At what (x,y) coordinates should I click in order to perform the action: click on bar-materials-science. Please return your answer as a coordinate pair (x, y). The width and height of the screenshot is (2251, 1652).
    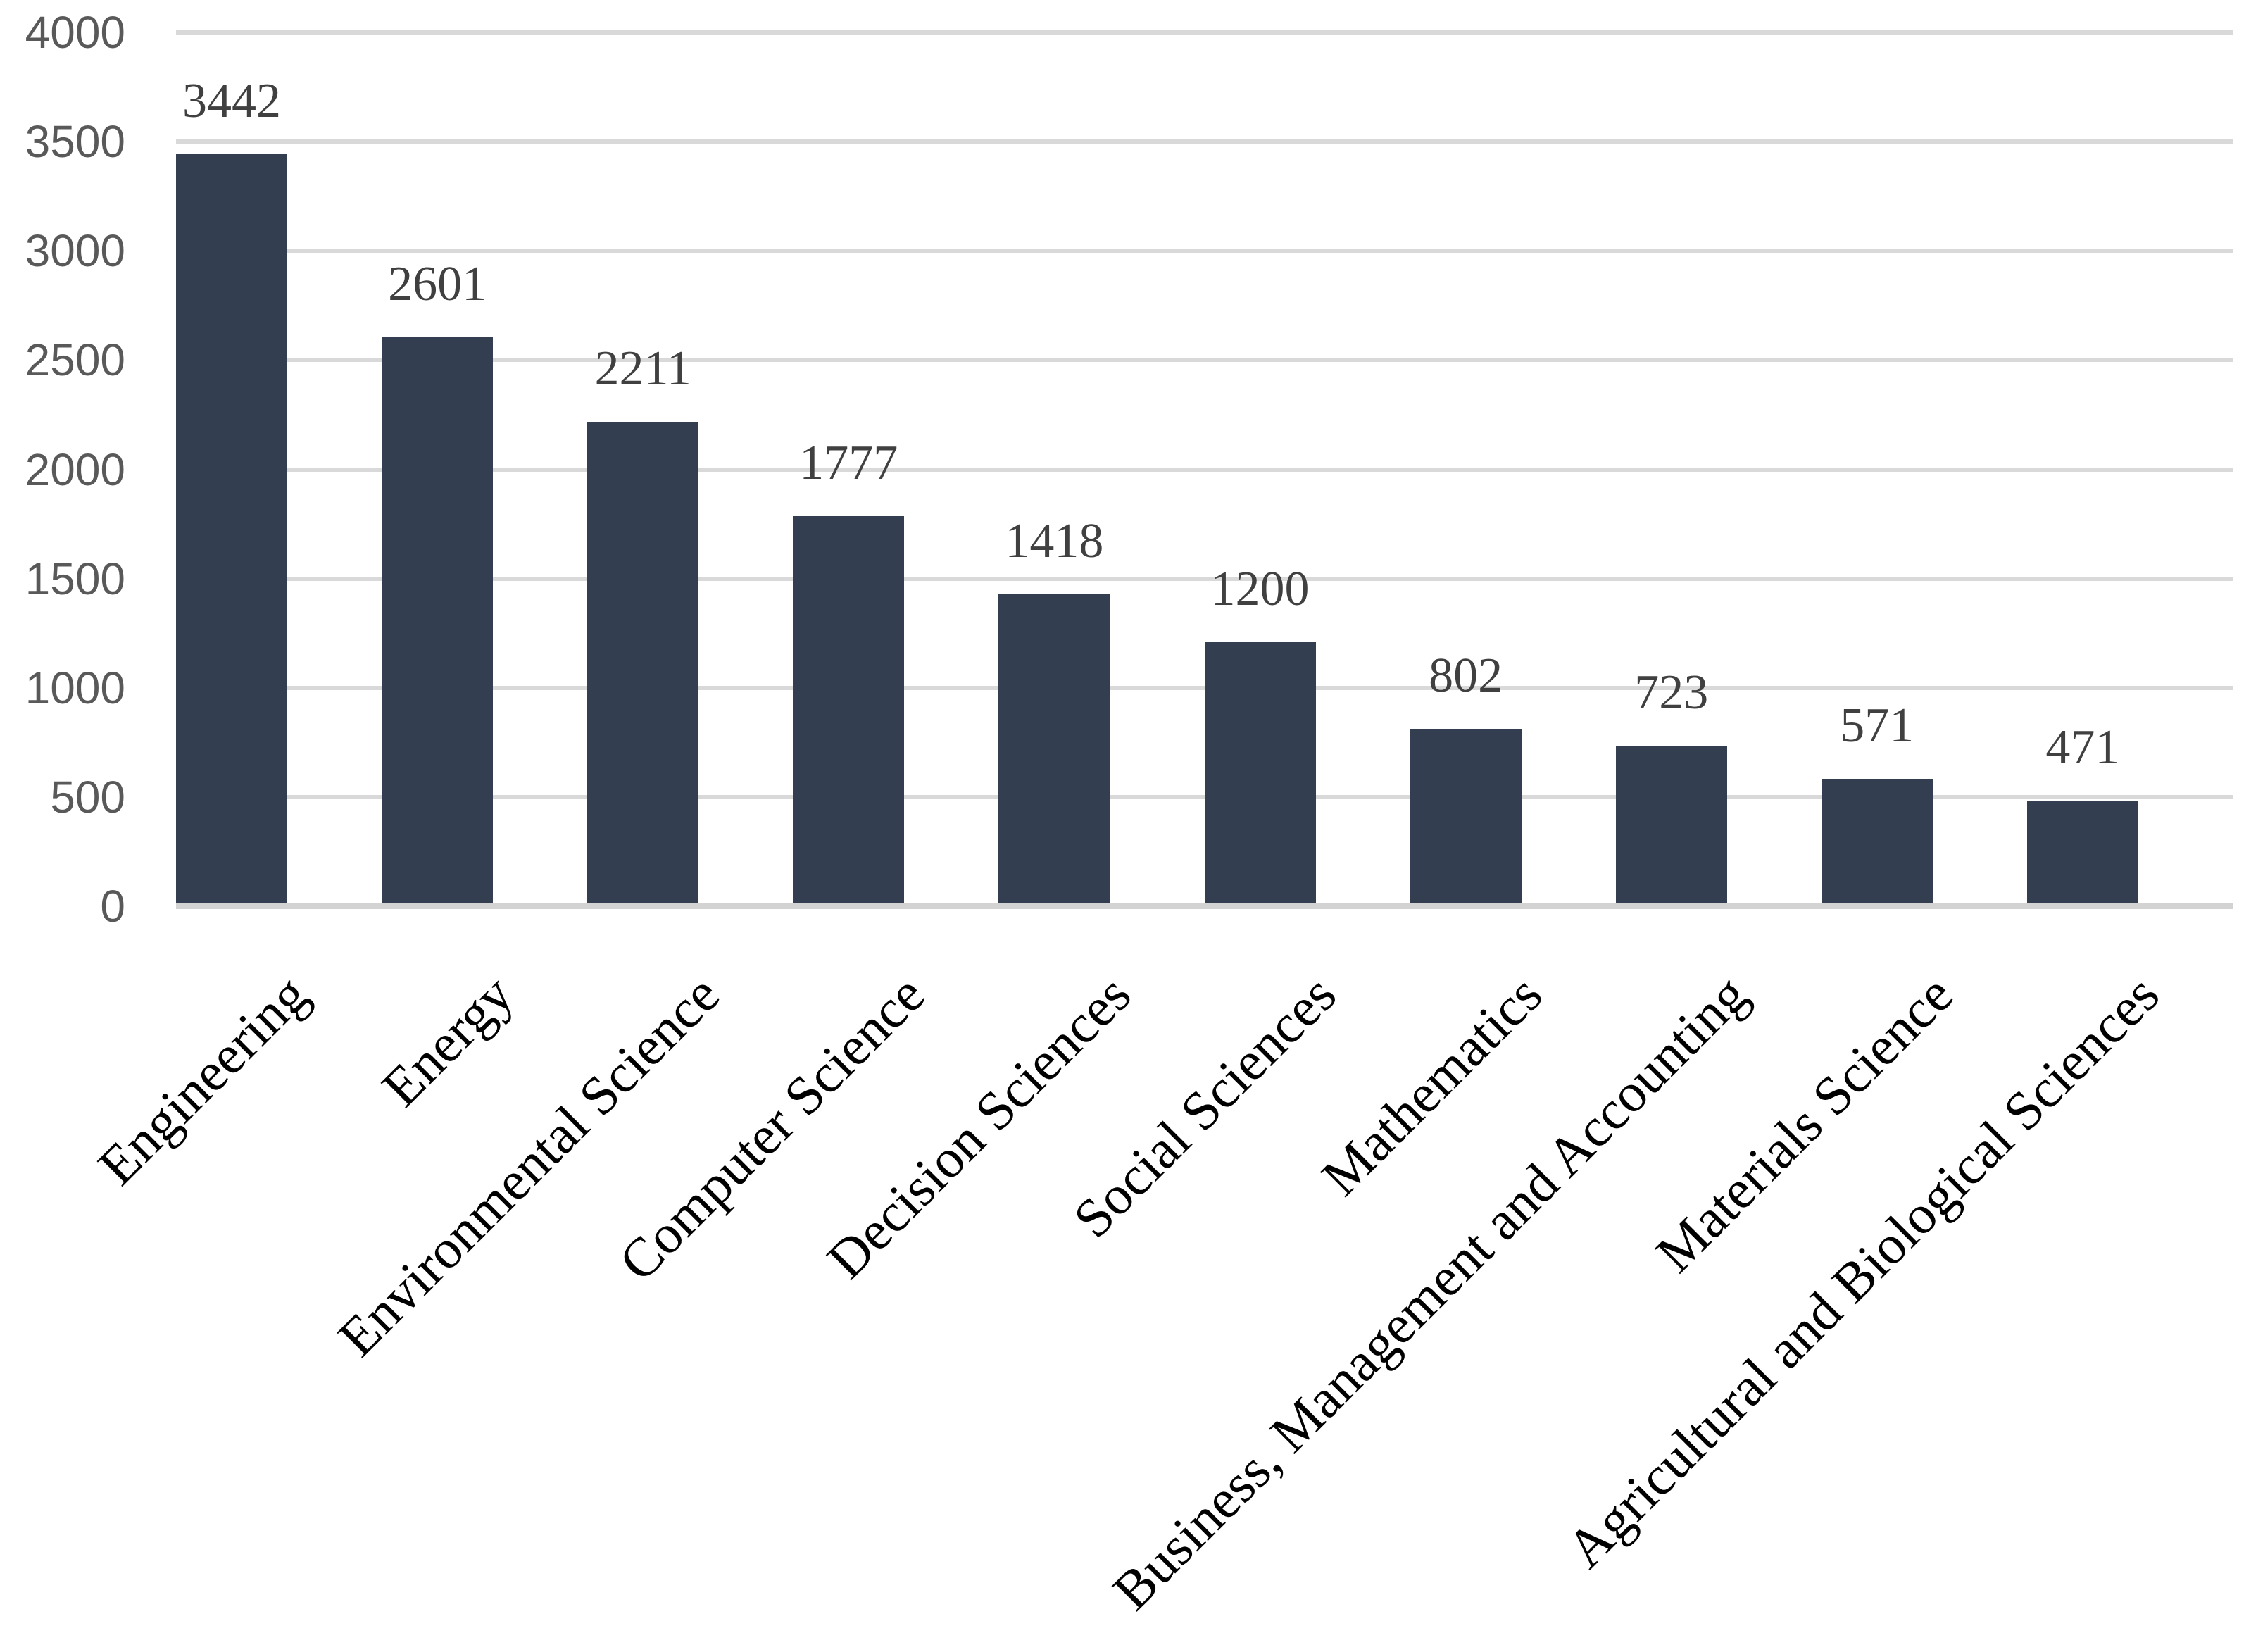
    Looking at the image, I should click on (1877, 841).